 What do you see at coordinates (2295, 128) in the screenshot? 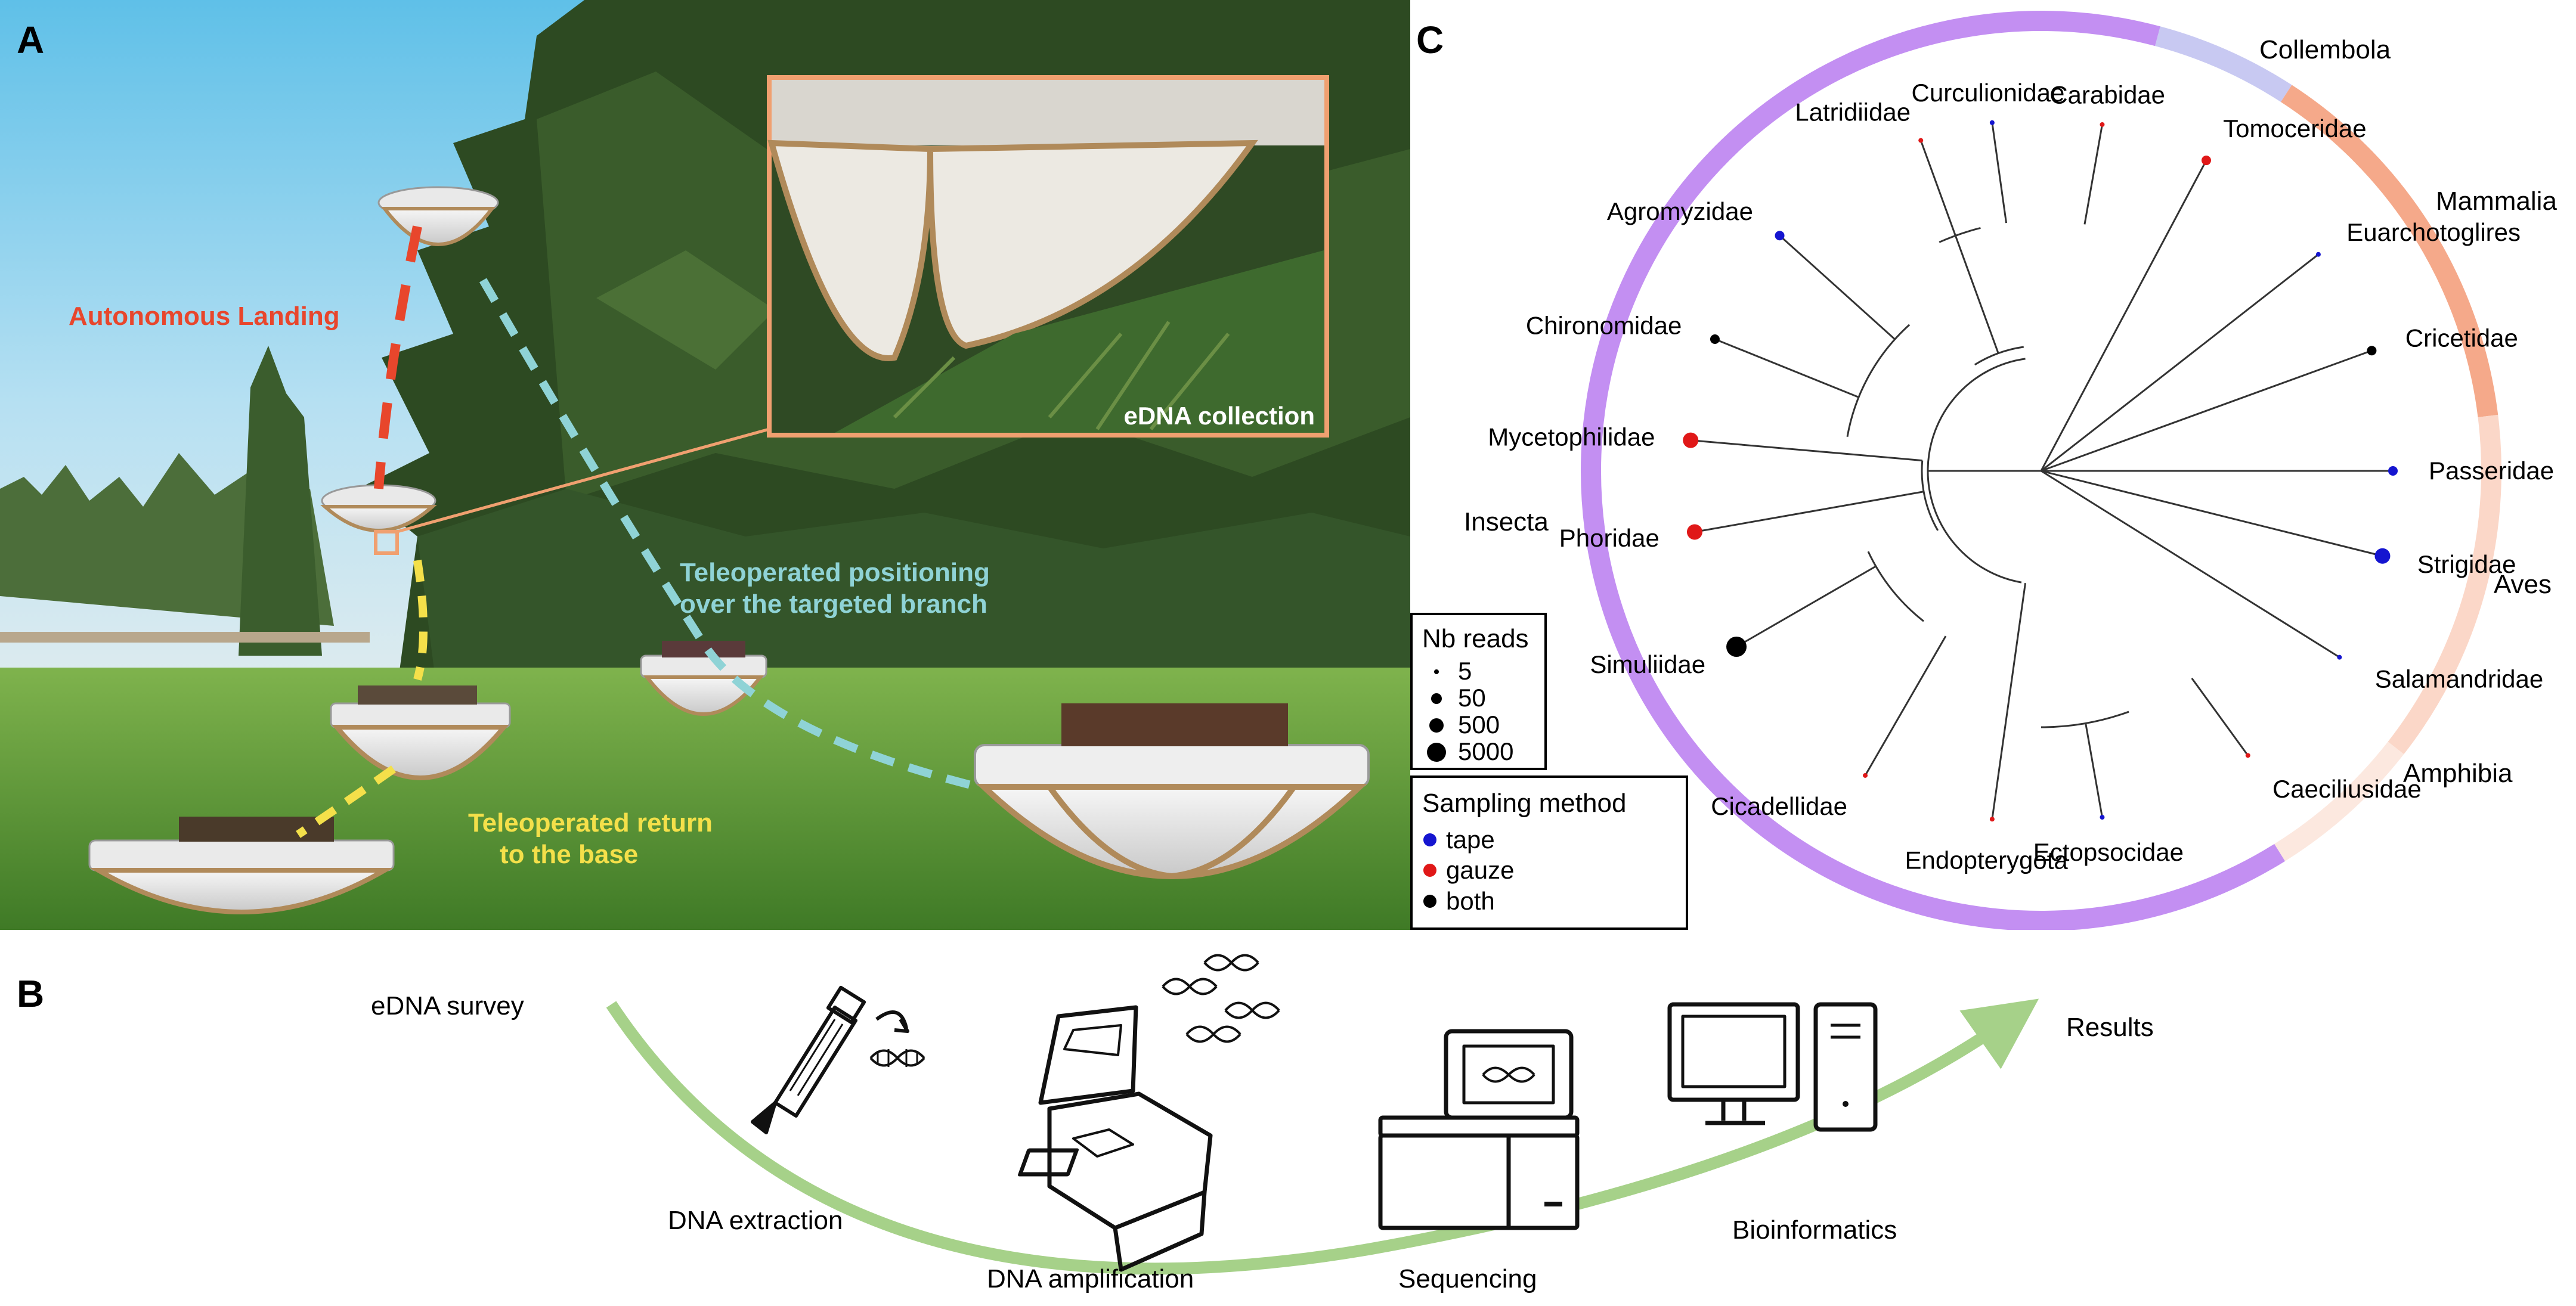
I see `tip-label-tomoceridae: Tomoceridae` at bounding box center [2295, 128].